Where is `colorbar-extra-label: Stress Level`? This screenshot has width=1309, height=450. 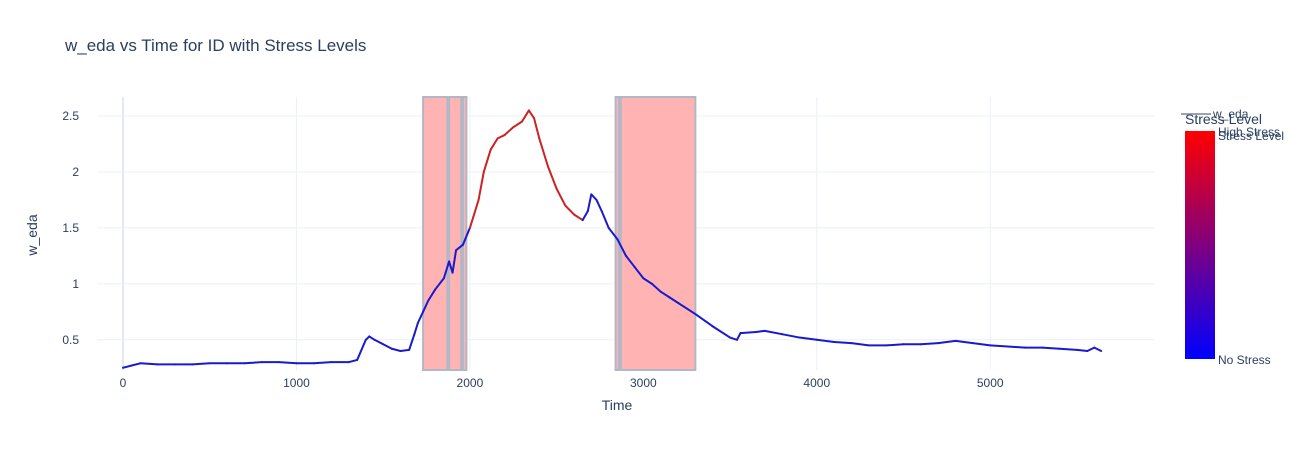
colorbar-extra-label: Stress Level is located at coordinates (1251, 136).